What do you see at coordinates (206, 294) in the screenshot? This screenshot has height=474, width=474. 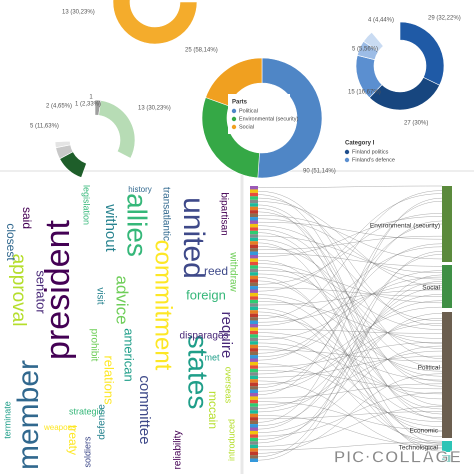 I see `word: foreign` at bounding box center [206, 294].